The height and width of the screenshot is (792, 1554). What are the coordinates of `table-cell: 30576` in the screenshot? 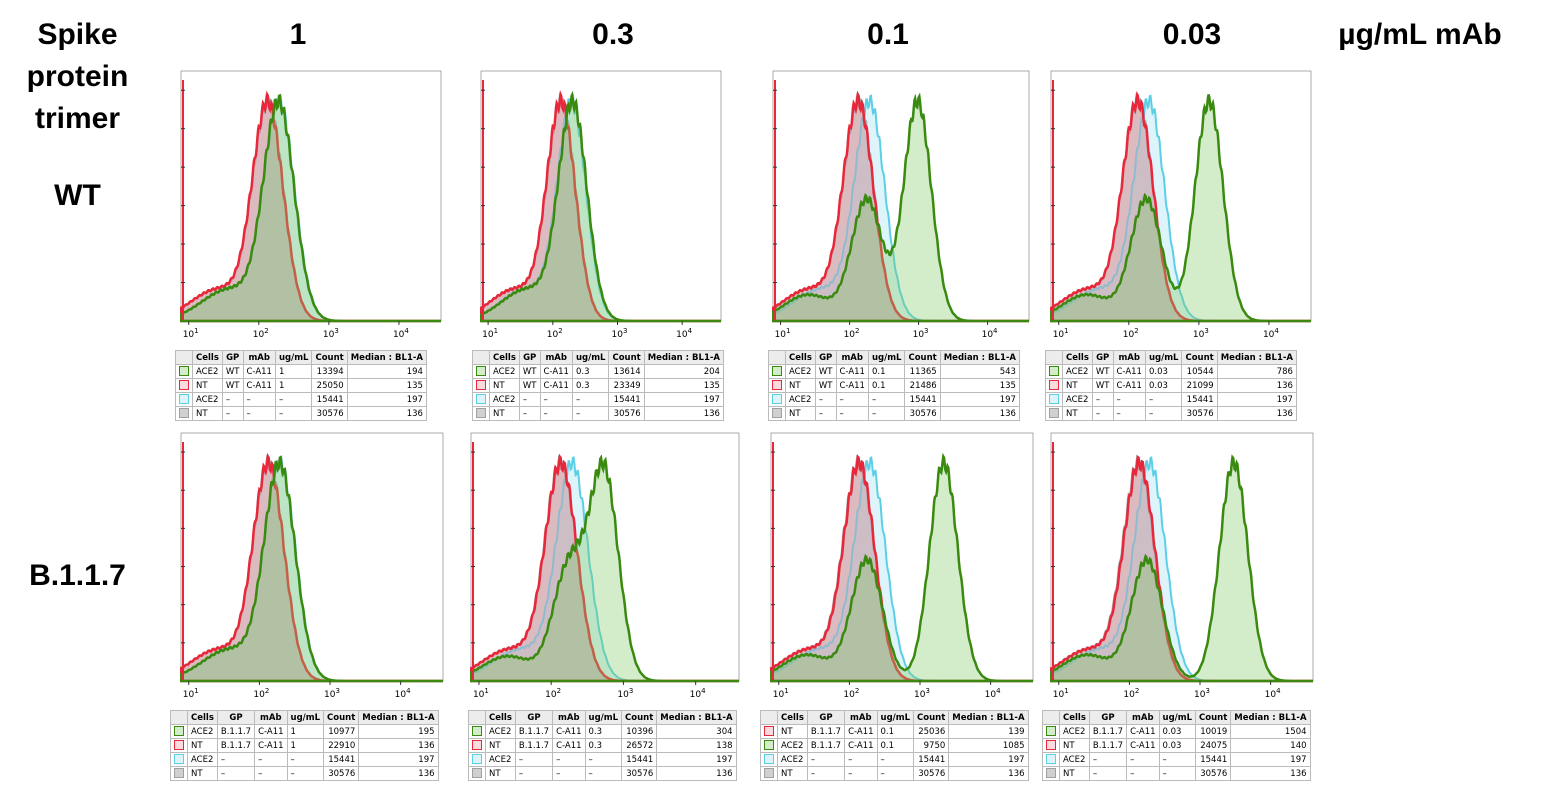 It's located at (1199, 413).